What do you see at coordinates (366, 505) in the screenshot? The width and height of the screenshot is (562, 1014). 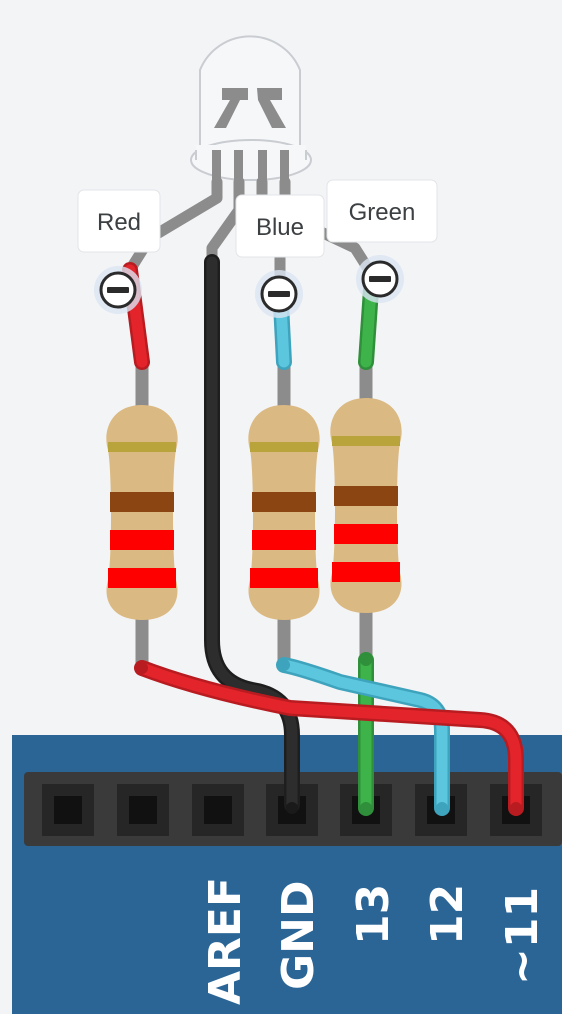 I see `resistor-green` at bounding box center [366, 505].